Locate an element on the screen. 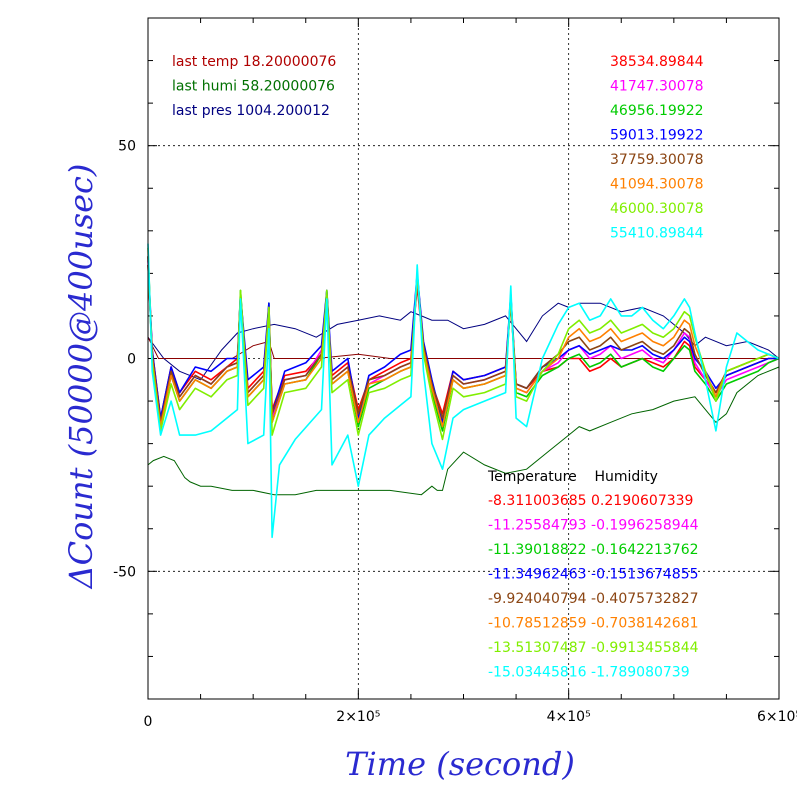 The width and height of the screenshot is (797, 797). coefficient-header: Temperature Humidity is located at coordinates (572, 477).